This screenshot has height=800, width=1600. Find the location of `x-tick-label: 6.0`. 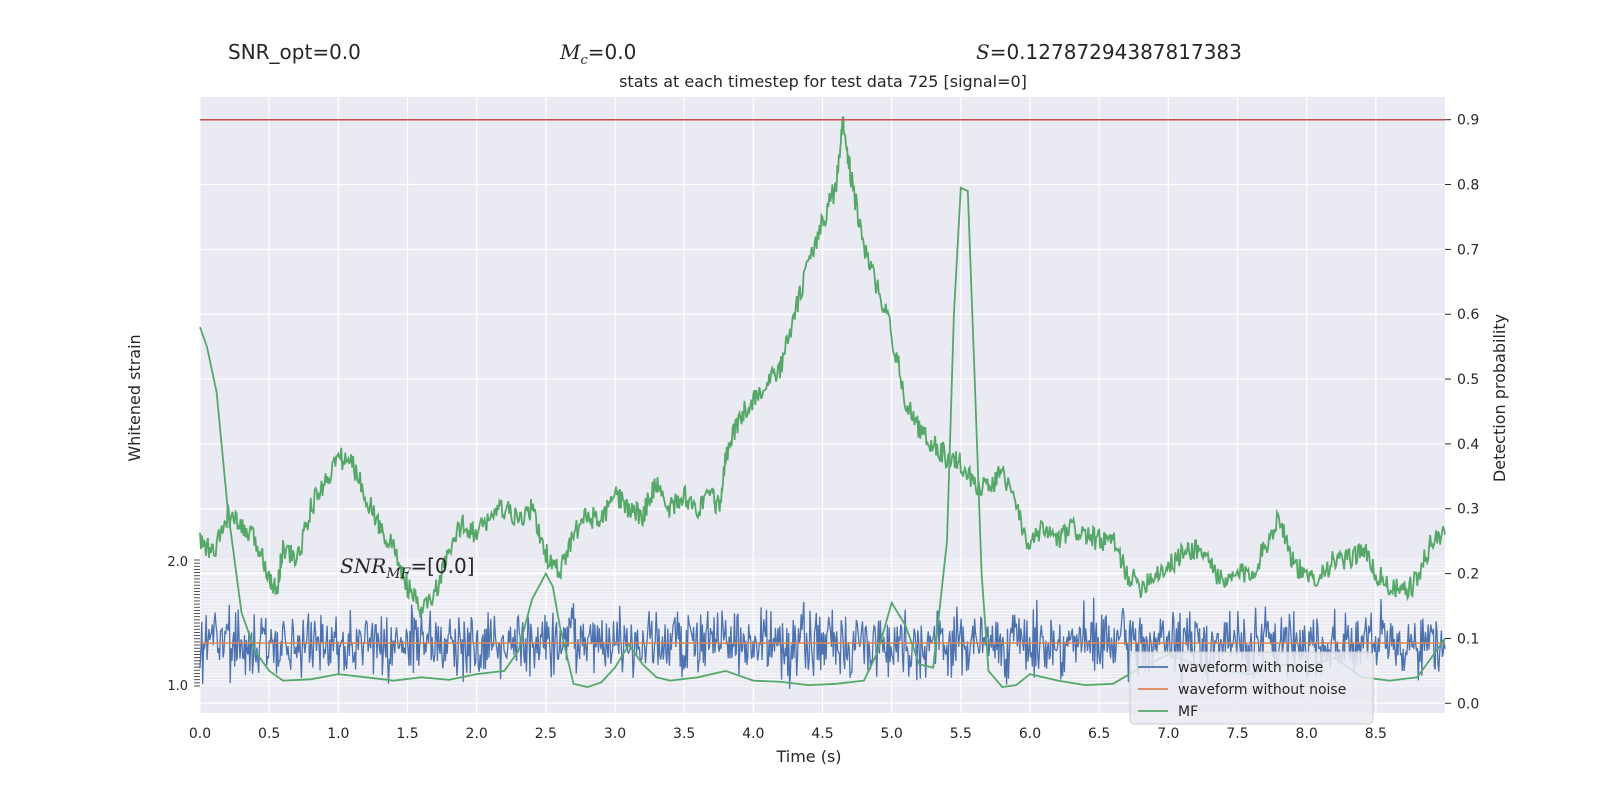

x-tick-label: 6.0 is located at coordinates (1030, 734).